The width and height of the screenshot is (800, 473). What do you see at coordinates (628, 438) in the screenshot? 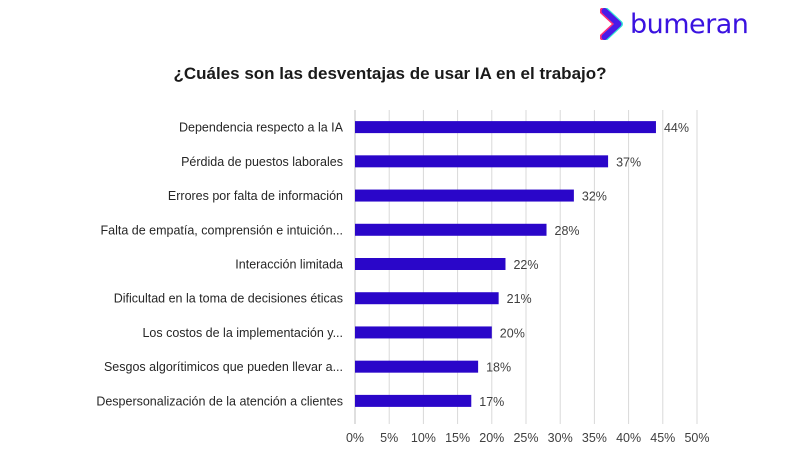
I see `x-tick-label: 40%` at bounding box center [628, 438].